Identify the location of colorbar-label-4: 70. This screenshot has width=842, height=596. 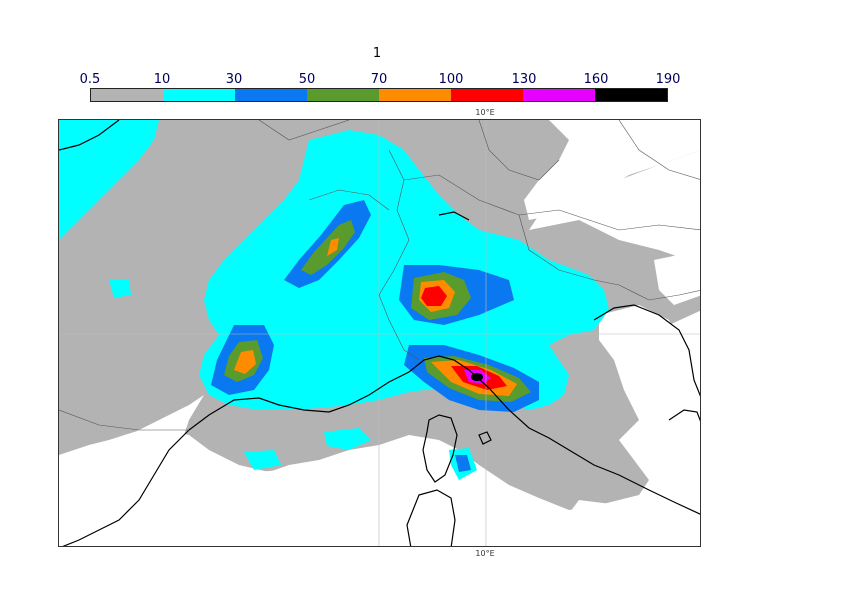
(379, 79).